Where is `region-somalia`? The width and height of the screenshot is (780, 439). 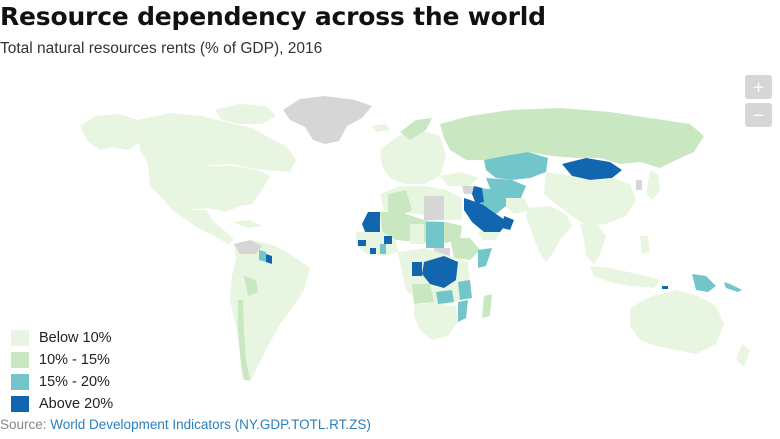
region-somalia is located at coordinates (485, 258).